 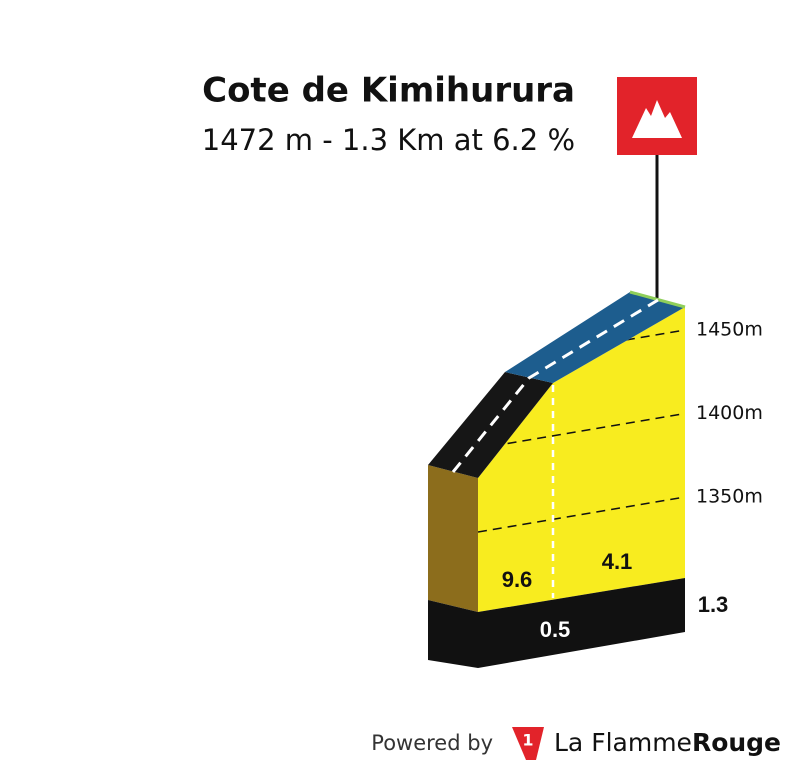 I want to click on flag-icon, so click(x=657, y=119).